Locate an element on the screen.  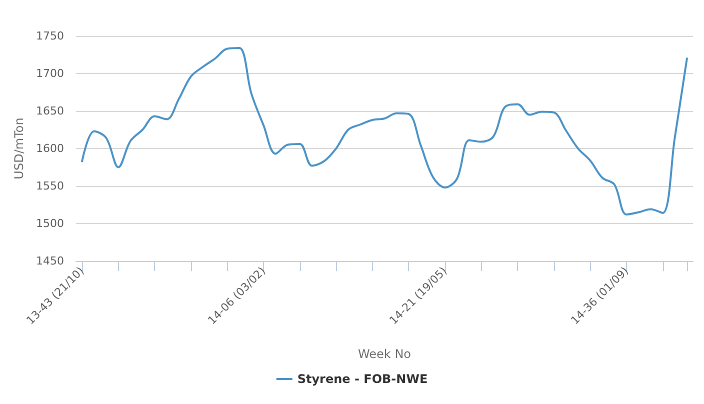
y-tick-label: 1450 is located at coordinates (50, 261).